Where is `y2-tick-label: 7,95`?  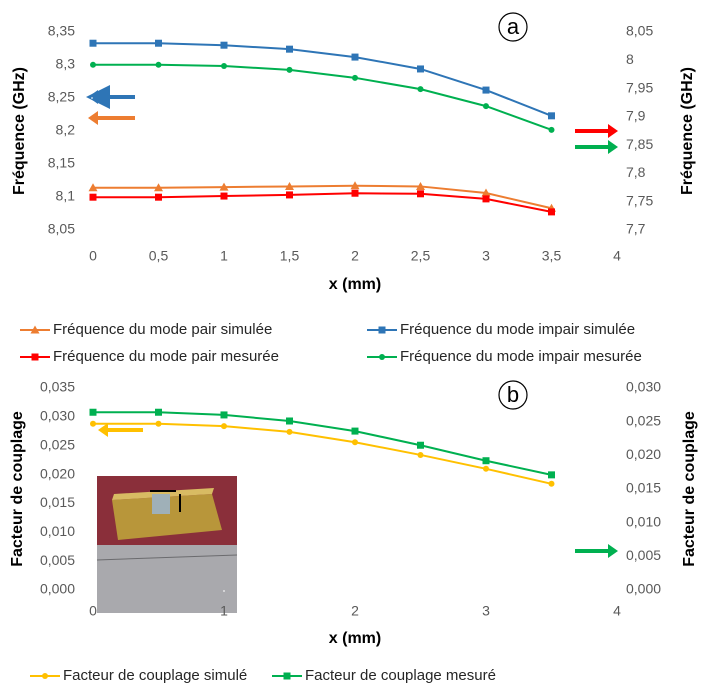 y2-tick-label: 7,95 is located at coordinates (639, 87).